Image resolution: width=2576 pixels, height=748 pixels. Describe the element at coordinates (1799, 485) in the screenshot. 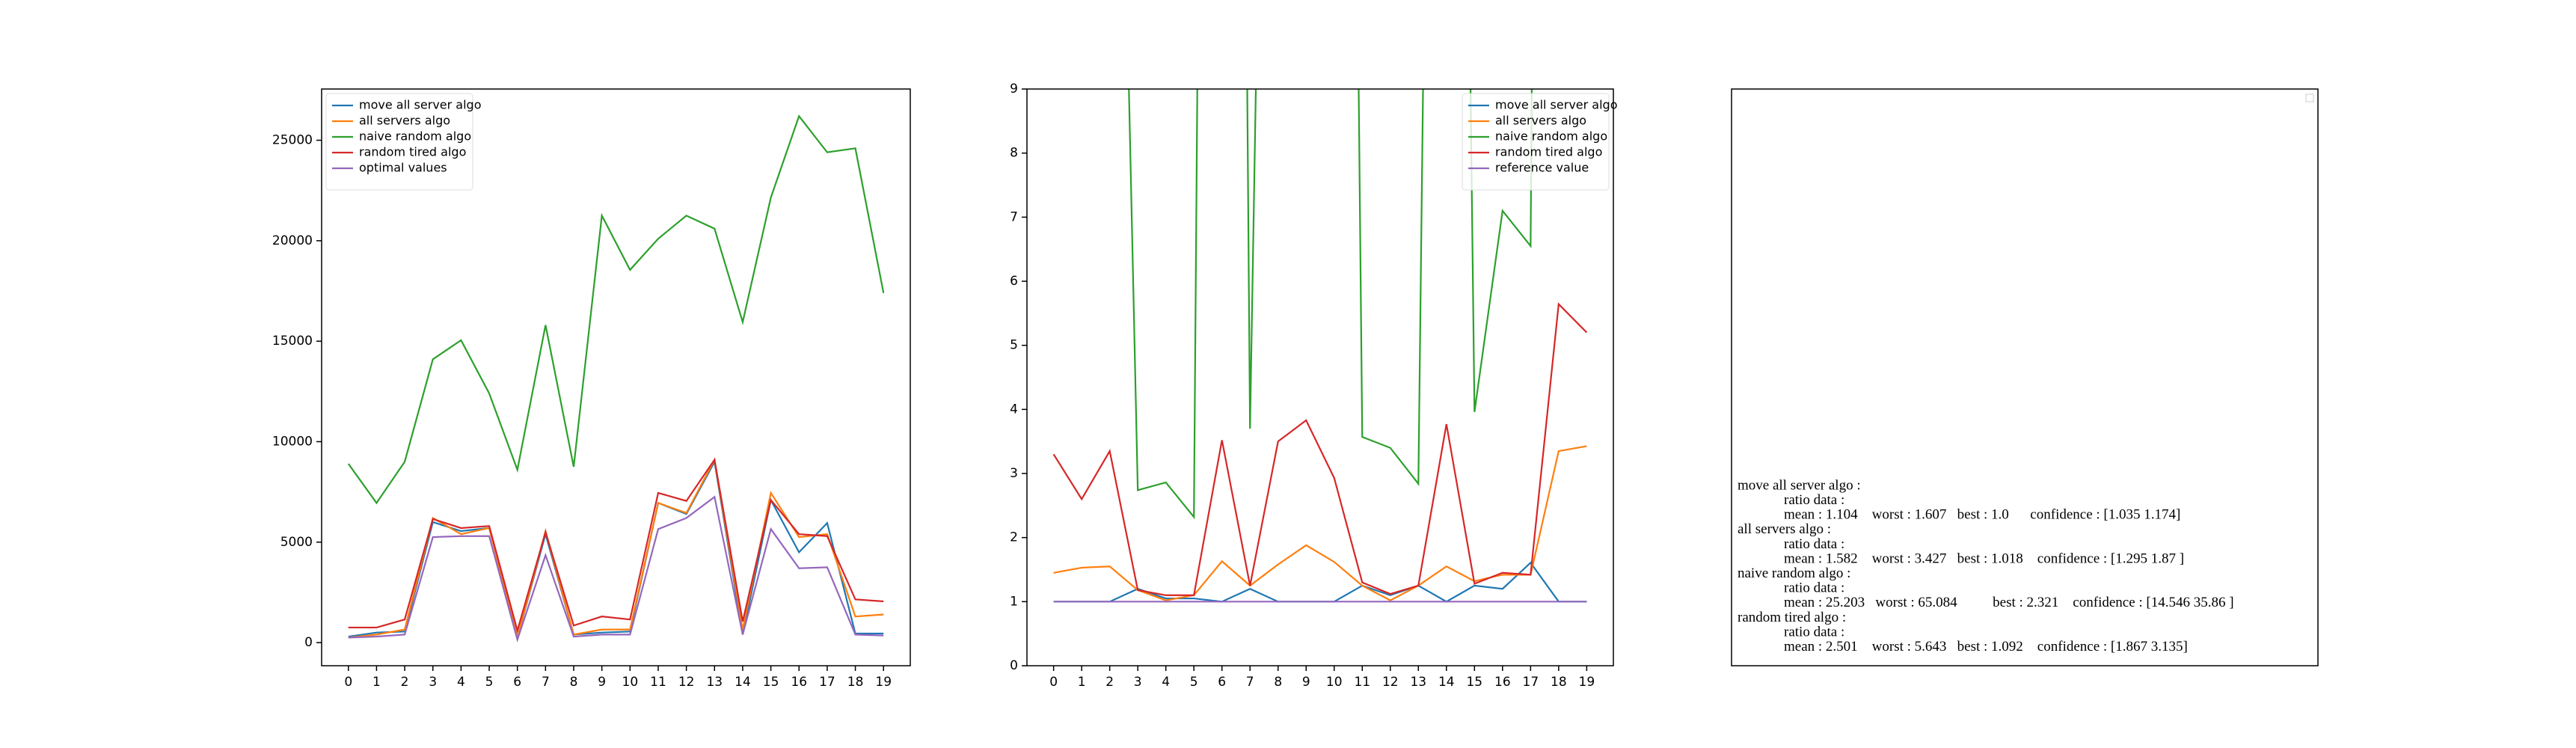

I see `stats-heading: move all server algo :` at that location.